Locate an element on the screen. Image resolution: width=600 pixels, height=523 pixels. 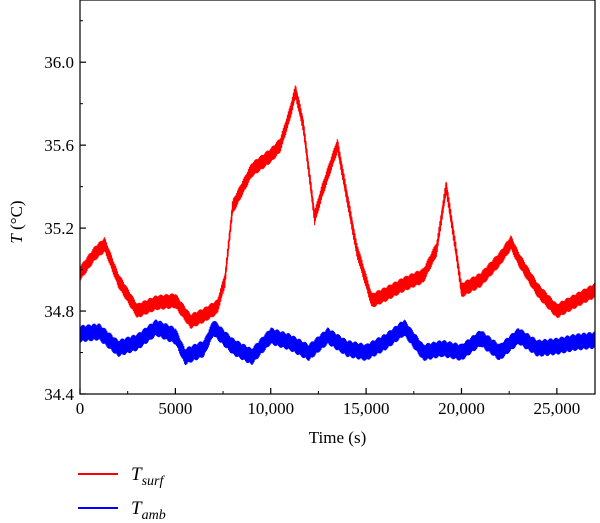
series-t-amb-line is located at coordinates (337, 342).